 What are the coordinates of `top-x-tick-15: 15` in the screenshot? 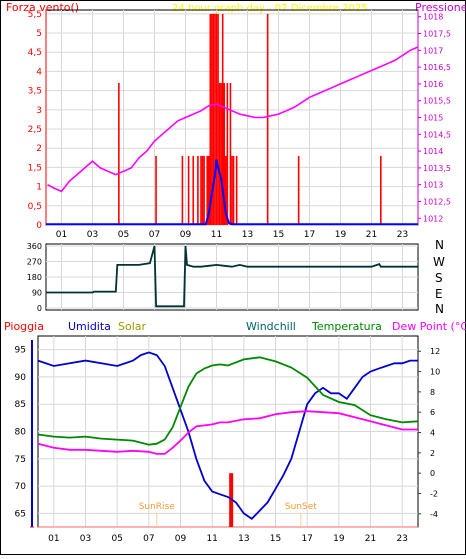 It's located at (278, 235).